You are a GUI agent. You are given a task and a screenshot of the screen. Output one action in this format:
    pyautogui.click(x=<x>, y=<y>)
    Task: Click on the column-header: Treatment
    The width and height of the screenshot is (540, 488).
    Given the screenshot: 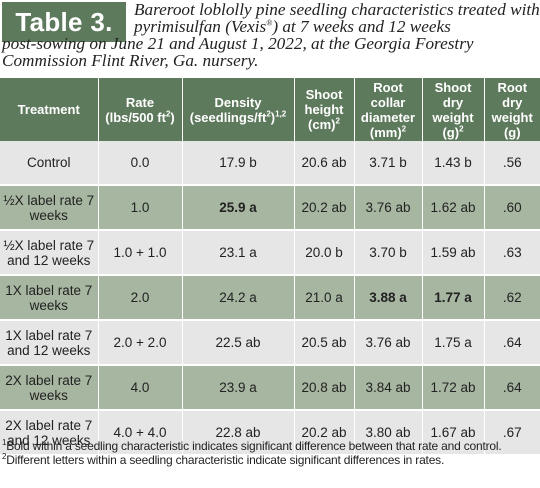 What is the action you would take?
    pyautogui.click(x=49, y=109)
    